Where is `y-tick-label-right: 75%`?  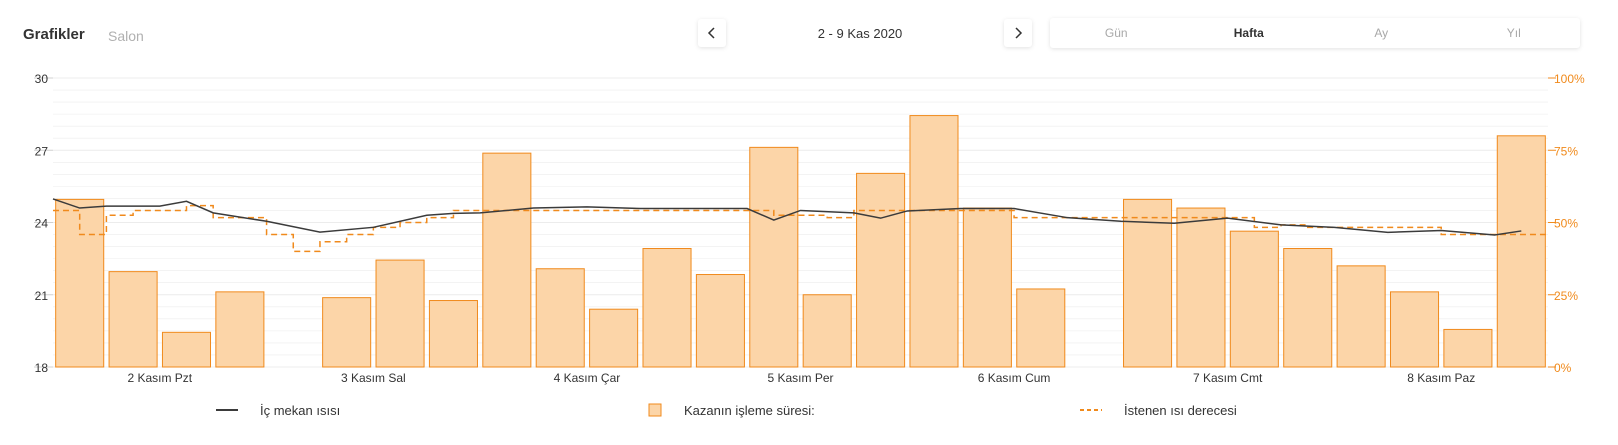 y-tick-label-right: 75% is located at coordinates (1566, 151).